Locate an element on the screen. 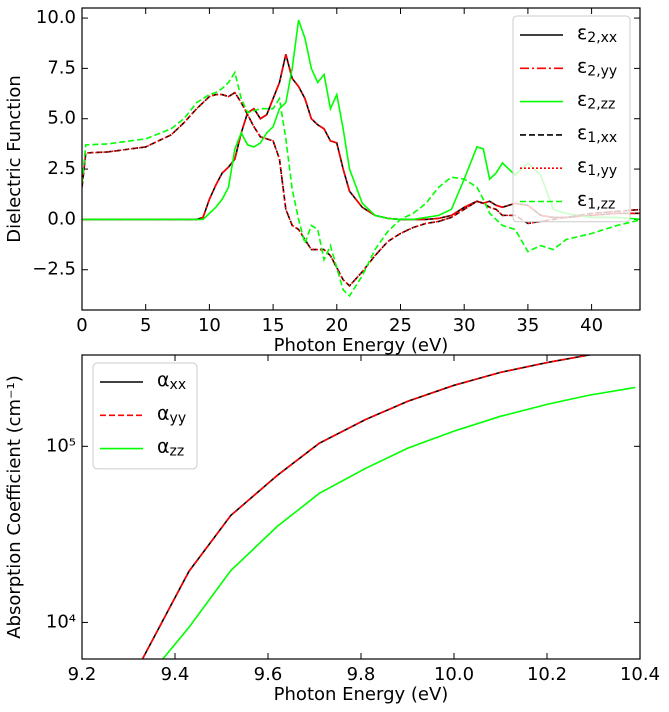 The image size is (669, 712). x-tick-label: 10 is located at coordinates (209, 325).